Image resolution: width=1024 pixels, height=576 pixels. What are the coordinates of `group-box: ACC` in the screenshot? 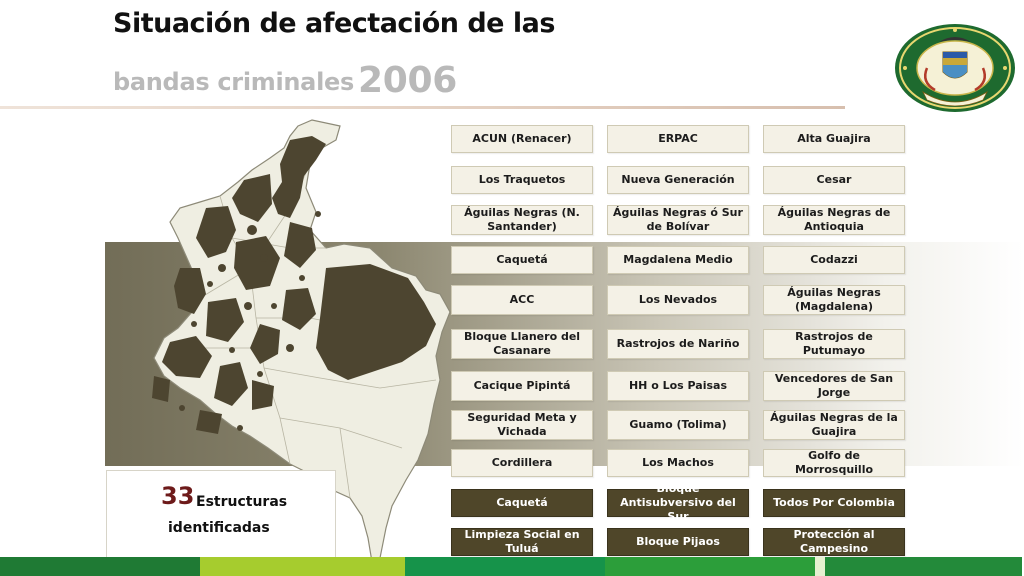 It's located at (522, 300).